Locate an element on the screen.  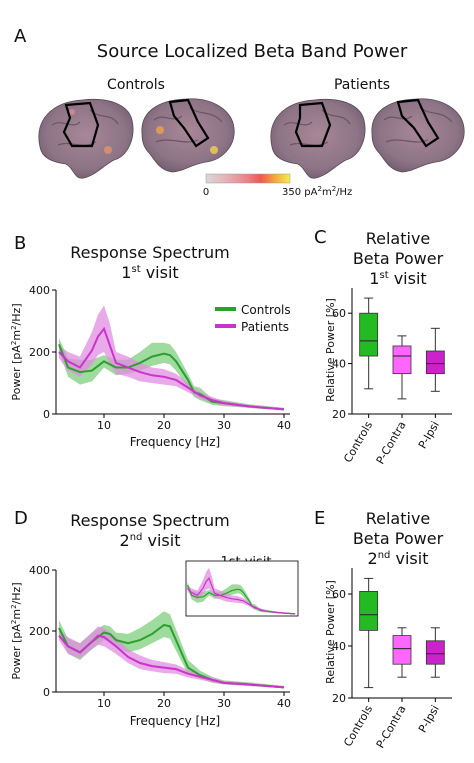
panel-letter-b: B is located at coordinates (20, 243).